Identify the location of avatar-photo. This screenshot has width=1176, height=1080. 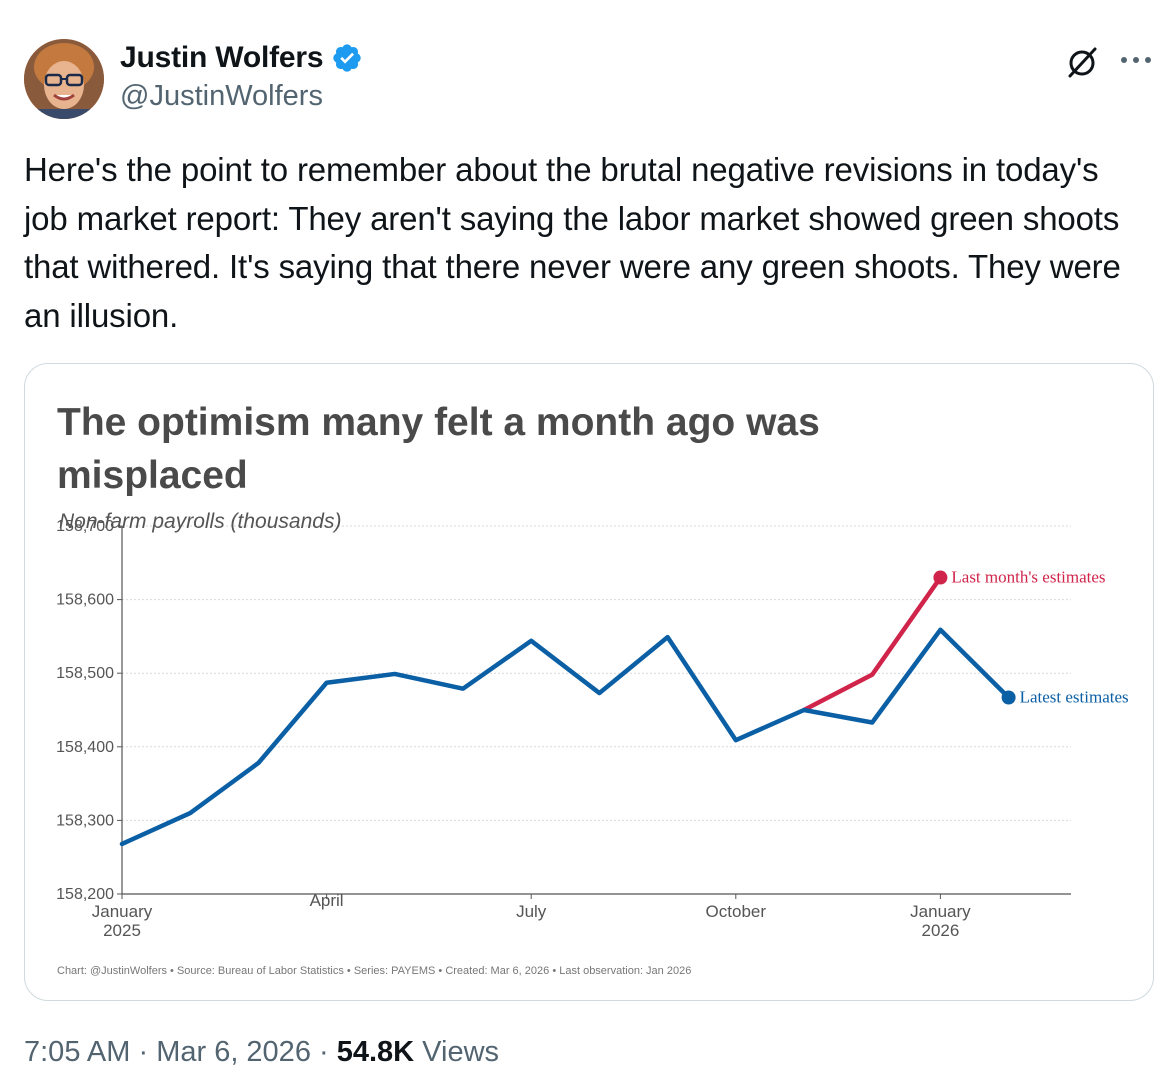
(64, 79).